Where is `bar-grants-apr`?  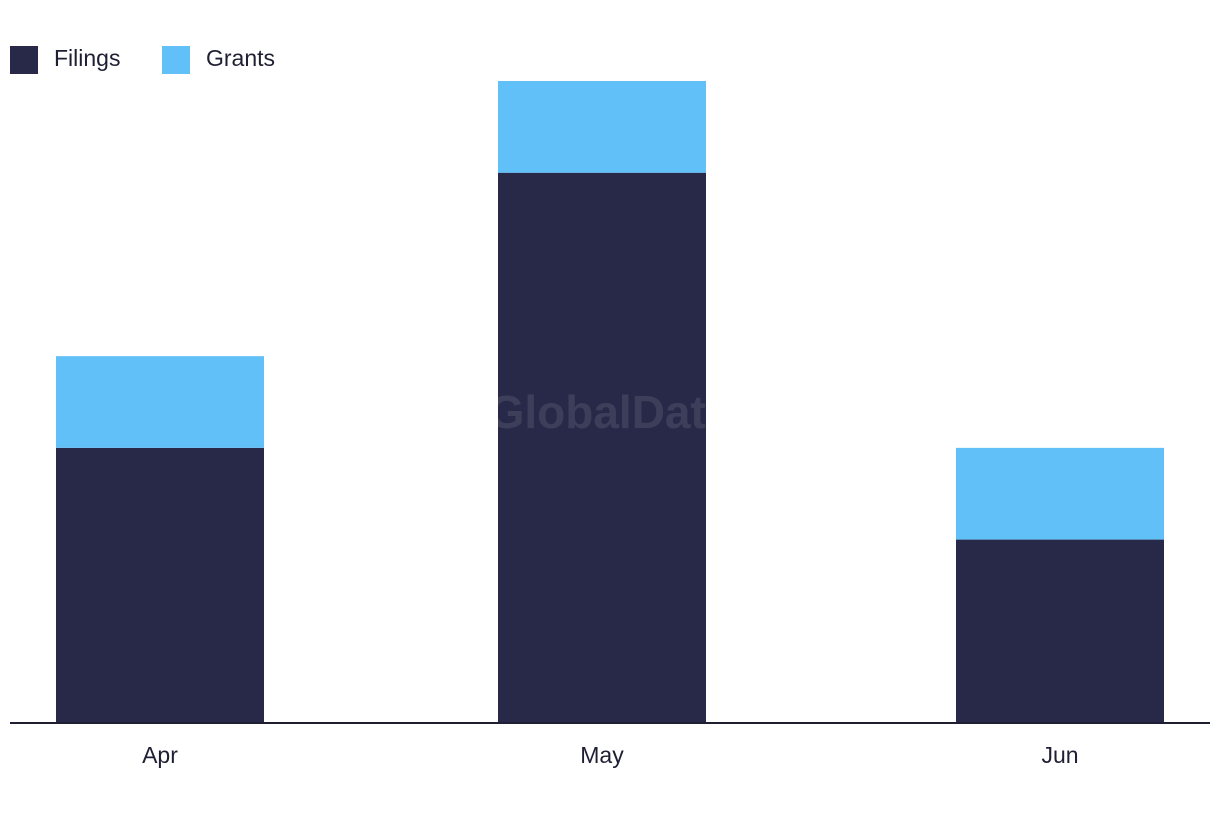 bar-grants-apr is located at coordinates (160, 402).